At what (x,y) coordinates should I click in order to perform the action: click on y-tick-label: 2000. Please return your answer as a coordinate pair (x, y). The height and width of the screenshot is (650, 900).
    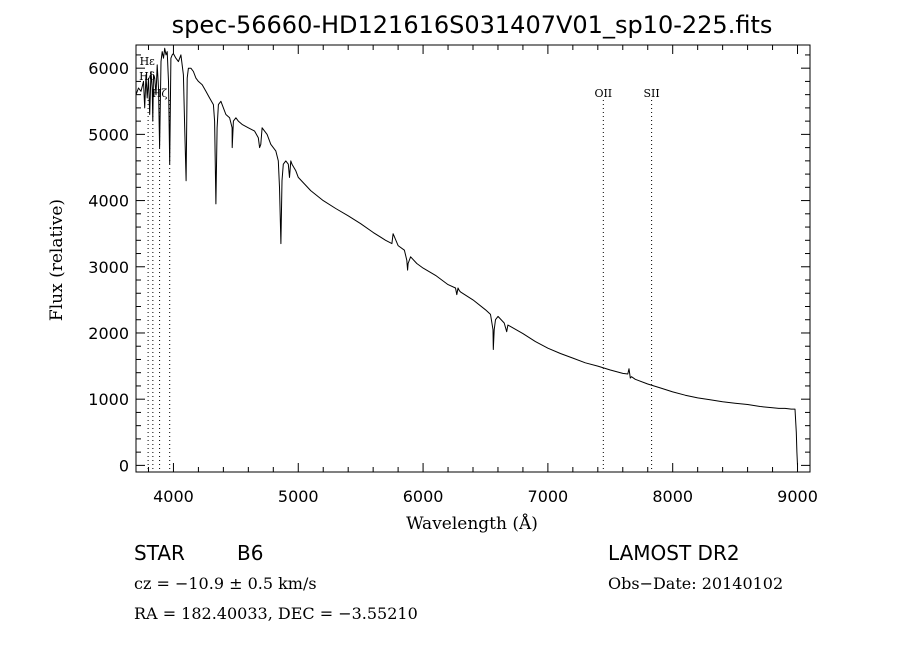
    Looking at the image, I should click on (108, 333).